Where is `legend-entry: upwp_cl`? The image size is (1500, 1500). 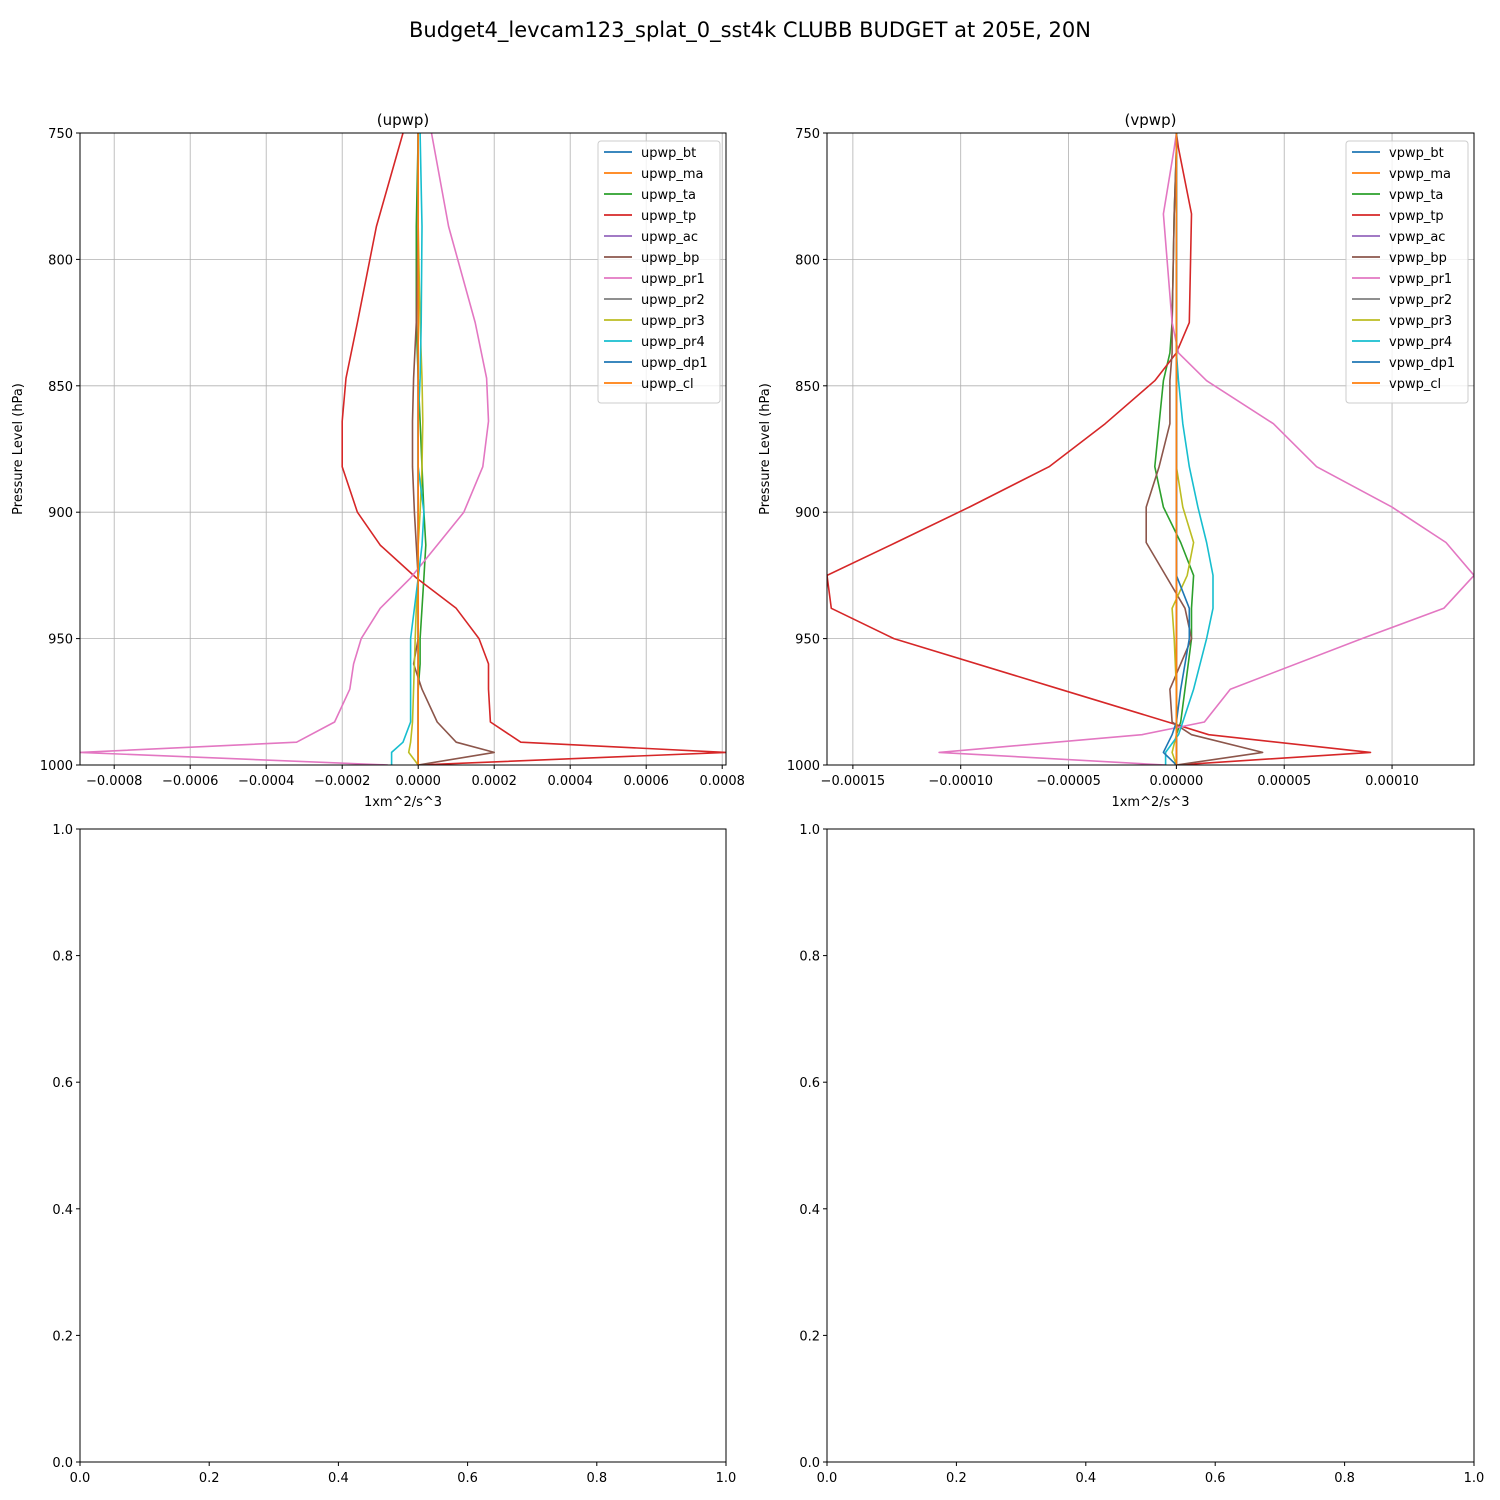
legend-entry: upwp_cl is located at coordinates (667, 384).